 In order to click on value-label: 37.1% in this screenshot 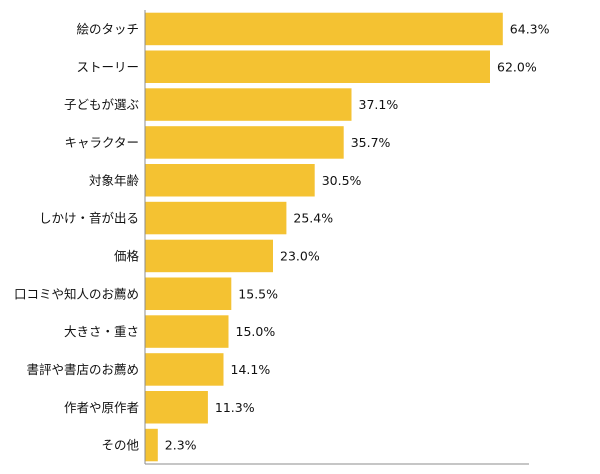, I will do `click(379, 104)`.